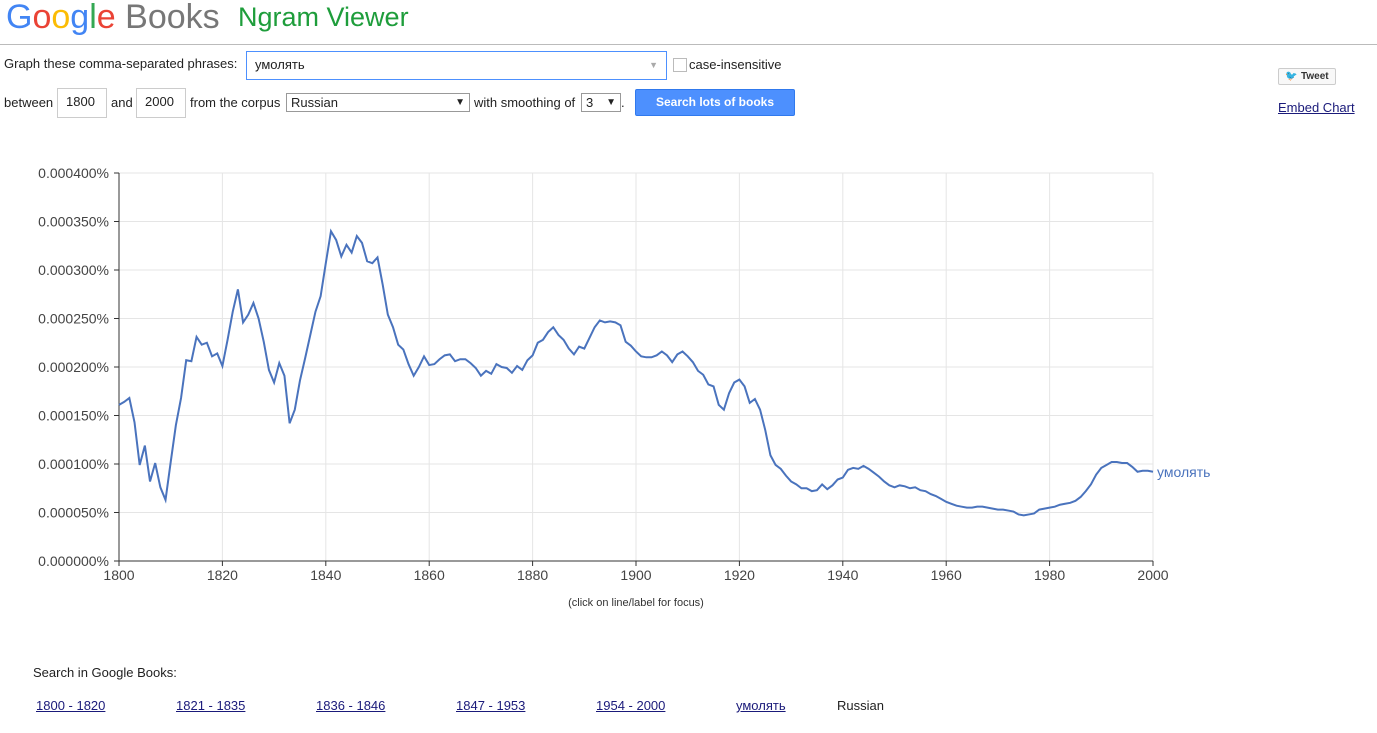  I want to click on footer-link: 1836 - 1846, so click(351, 705).